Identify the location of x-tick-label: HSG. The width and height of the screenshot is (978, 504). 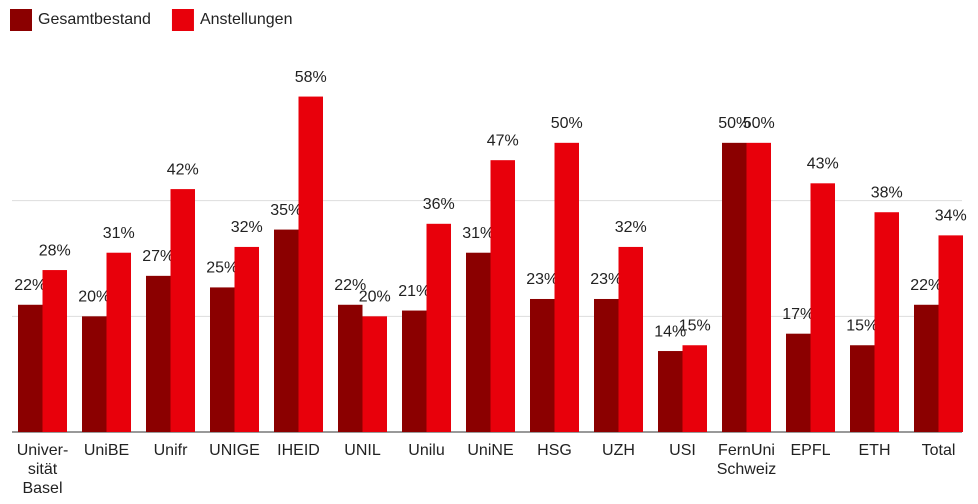
(554, 450).